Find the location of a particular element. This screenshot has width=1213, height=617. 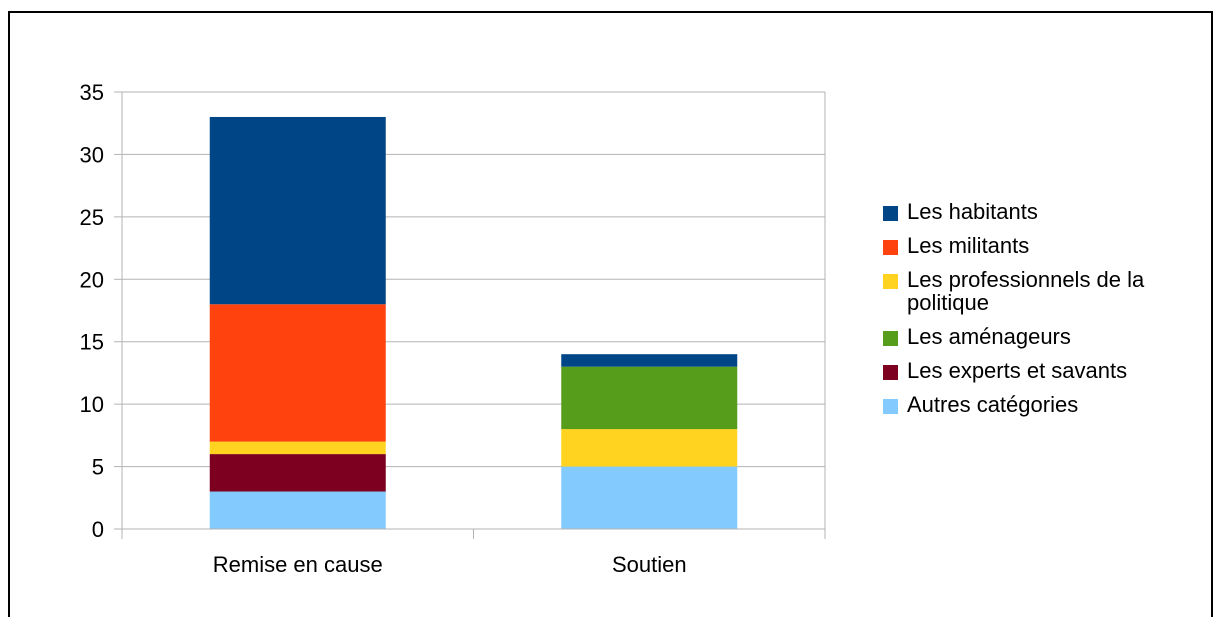

legend-label: Les militants is located at coordinates (968, 245).